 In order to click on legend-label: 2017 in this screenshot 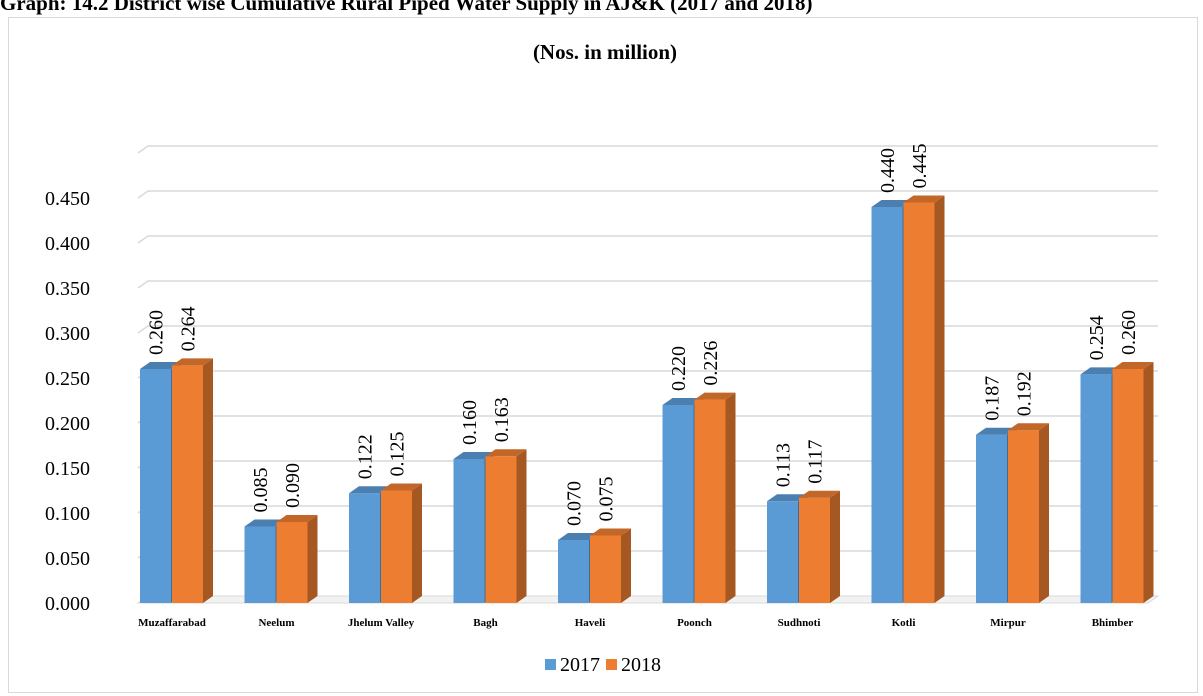, I will do `click(580, 665)`.